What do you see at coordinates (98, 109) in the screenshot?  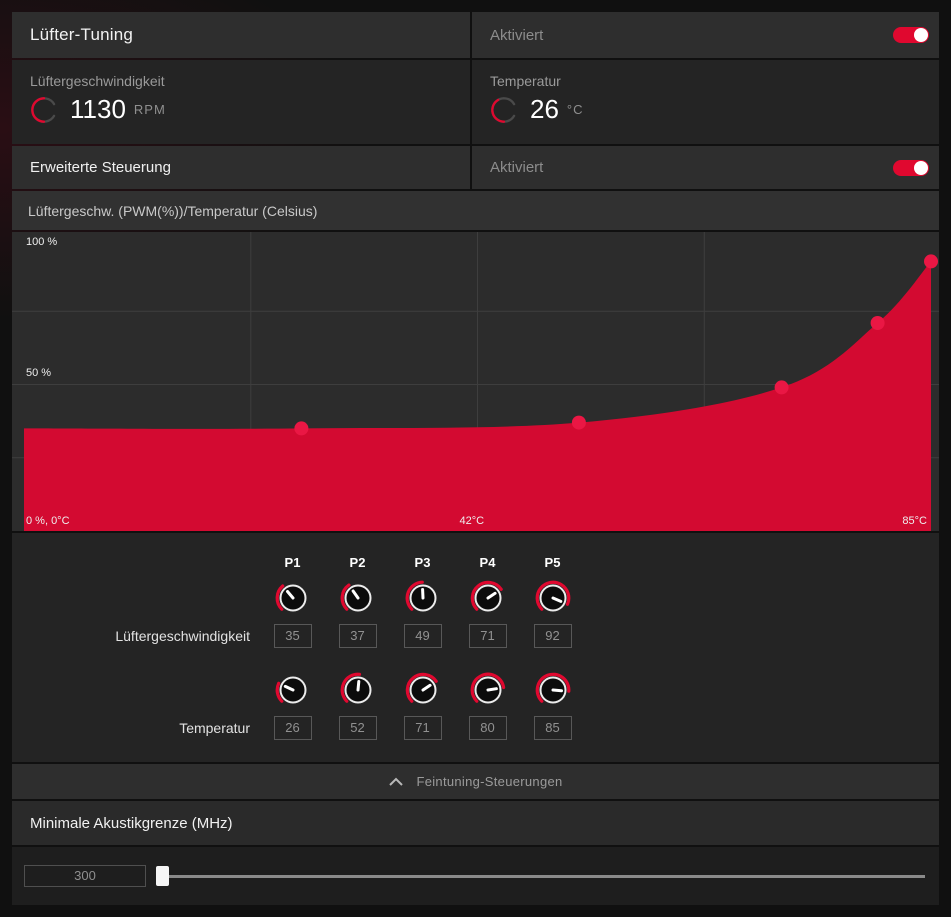 I see `fan-speed-value: 1130` at bounding box center [98, 109].